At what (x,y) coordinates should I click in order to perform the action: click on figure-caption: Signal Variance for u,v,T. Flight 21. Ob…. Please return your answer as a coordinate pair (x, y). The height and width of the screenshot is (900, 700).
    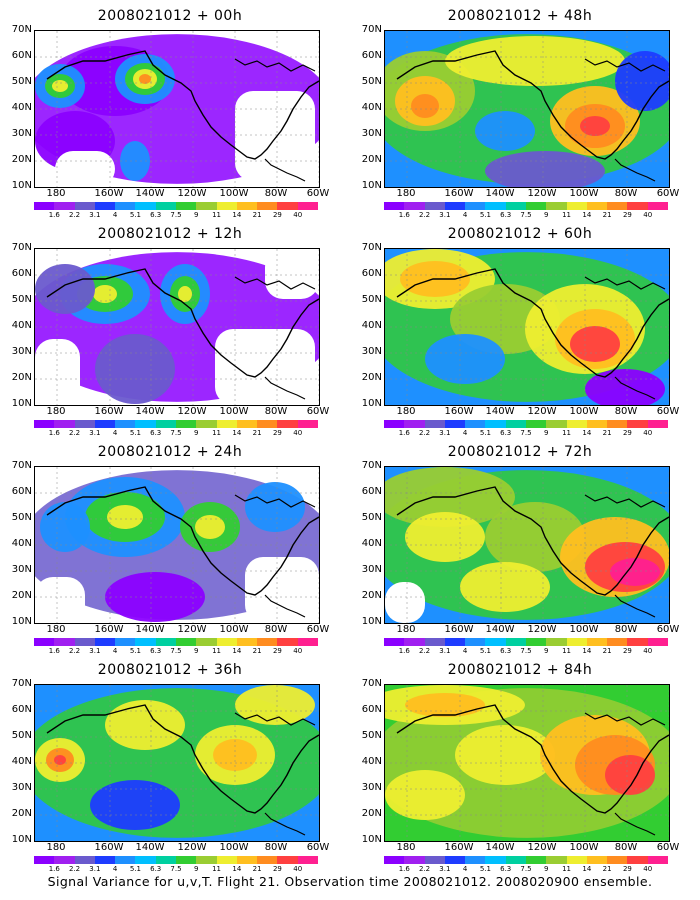
    Looking at the image, I should click on (350, 881).